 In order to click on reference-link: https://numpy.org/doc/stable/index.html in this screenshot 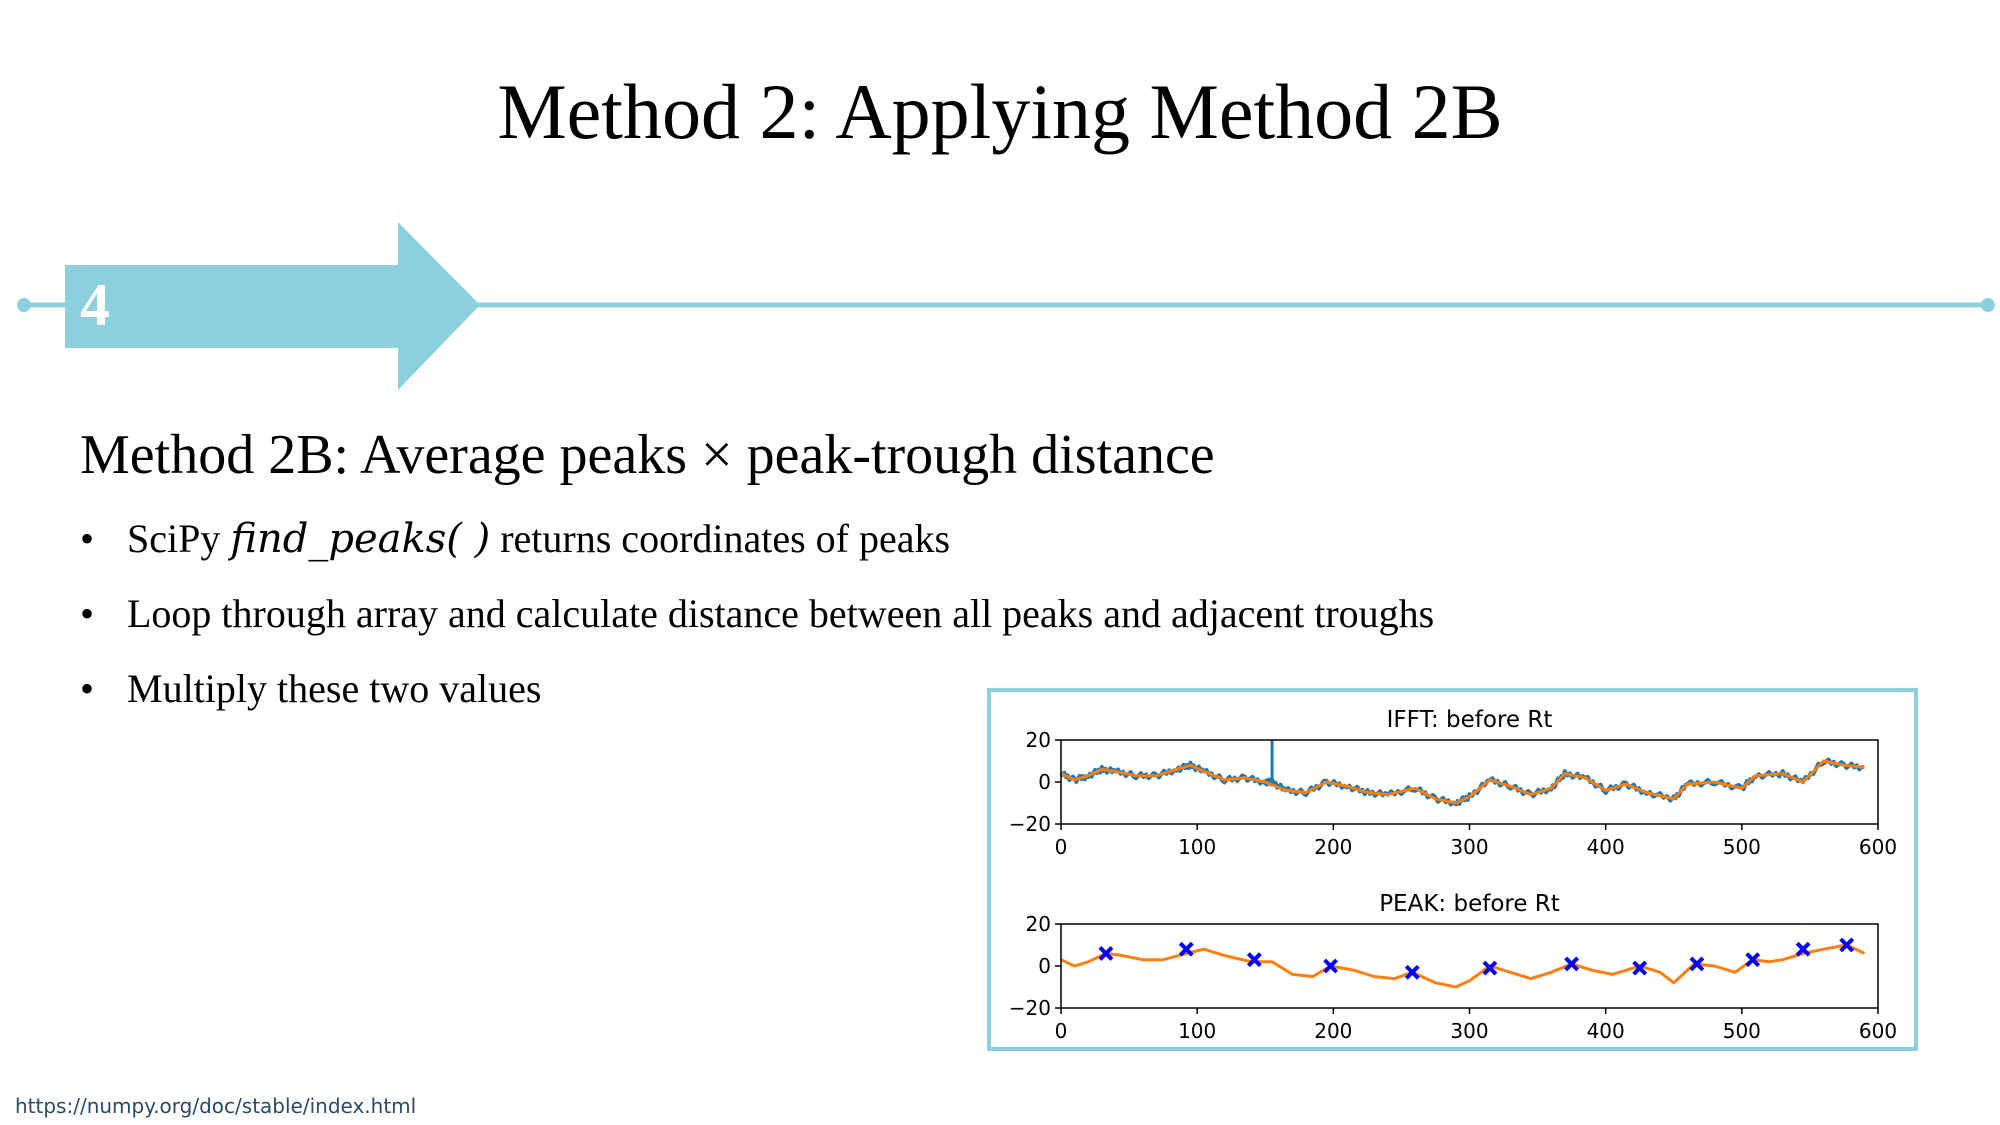, I will do `click(216, 1106)`.